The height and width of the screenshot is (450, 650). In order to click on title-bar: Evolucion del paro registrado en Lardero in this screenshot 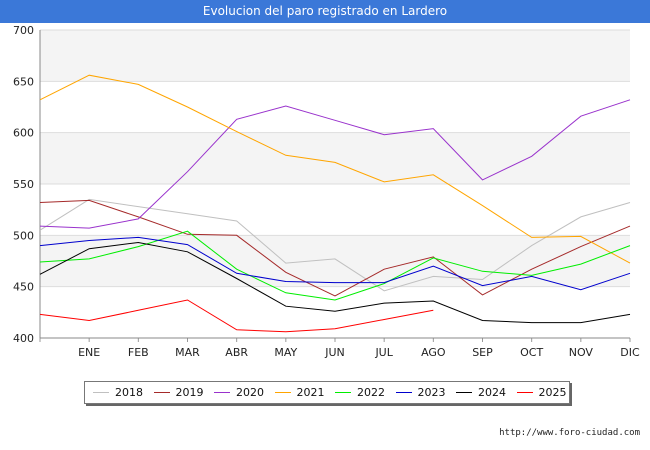, I will do `click(325, 11)`.